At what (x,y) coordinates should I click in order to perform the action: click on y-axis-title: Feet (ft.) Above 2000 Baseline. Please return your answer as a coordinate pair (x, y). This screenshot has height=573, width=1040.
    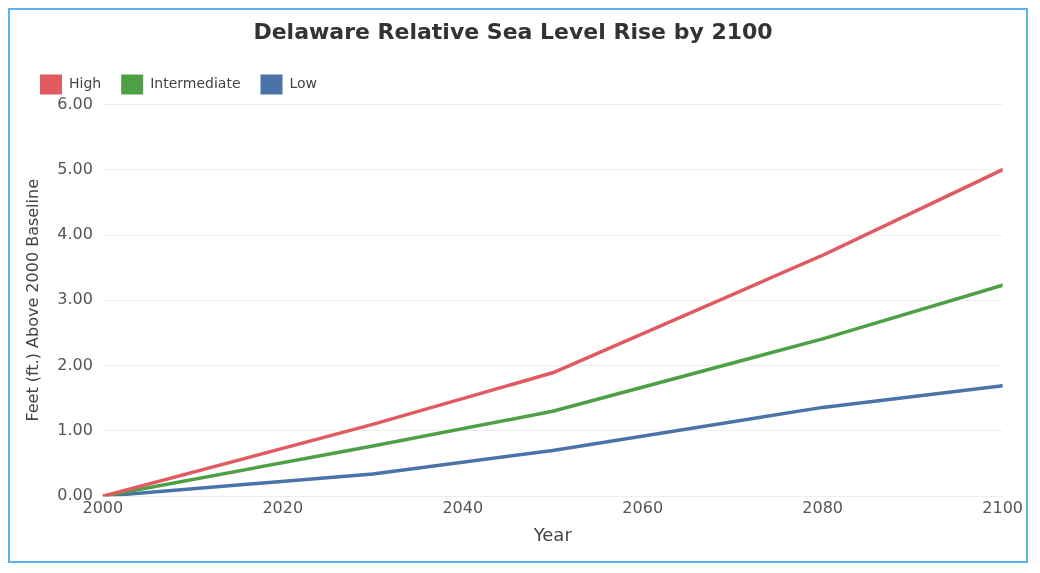
    Looking at the image, I should click on (32, 300).